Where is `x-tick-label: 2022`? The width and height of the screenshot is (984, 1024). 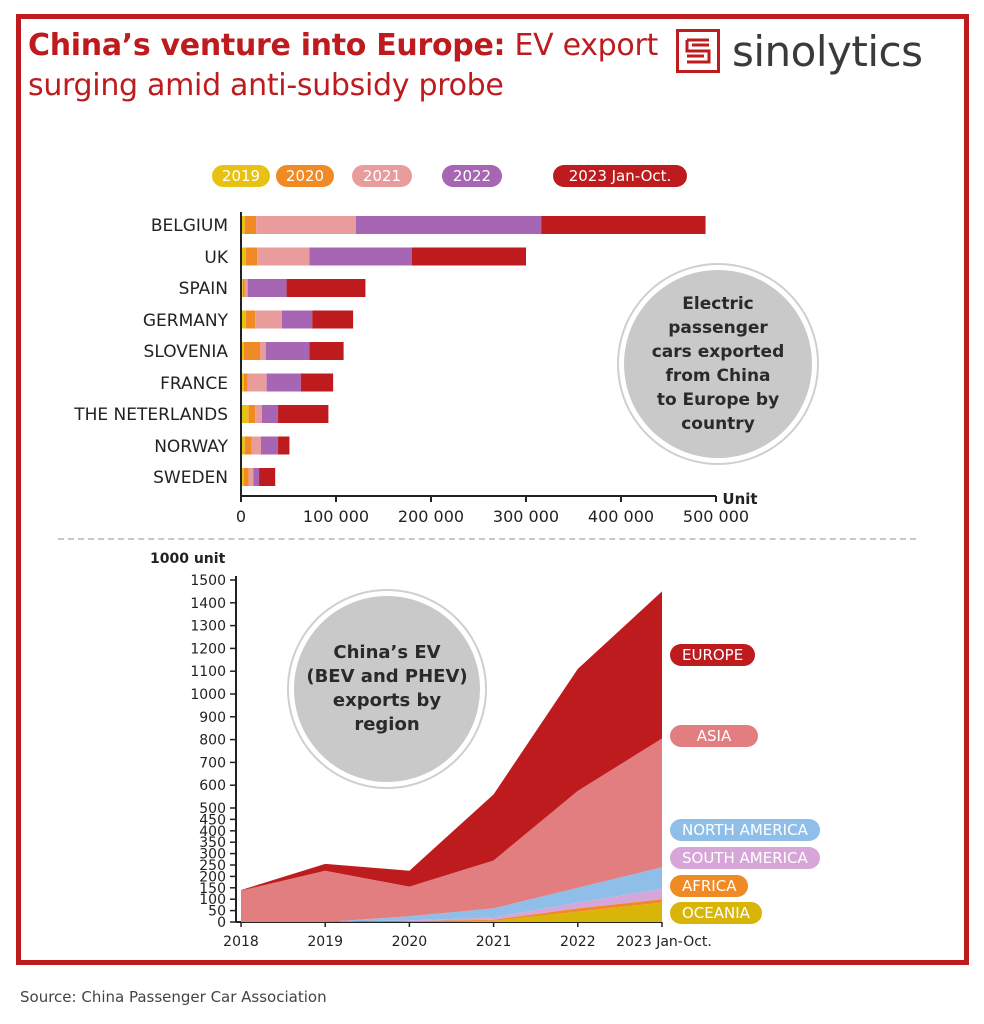
x-tick-label: 2022 is located at coordinates (578, 942).